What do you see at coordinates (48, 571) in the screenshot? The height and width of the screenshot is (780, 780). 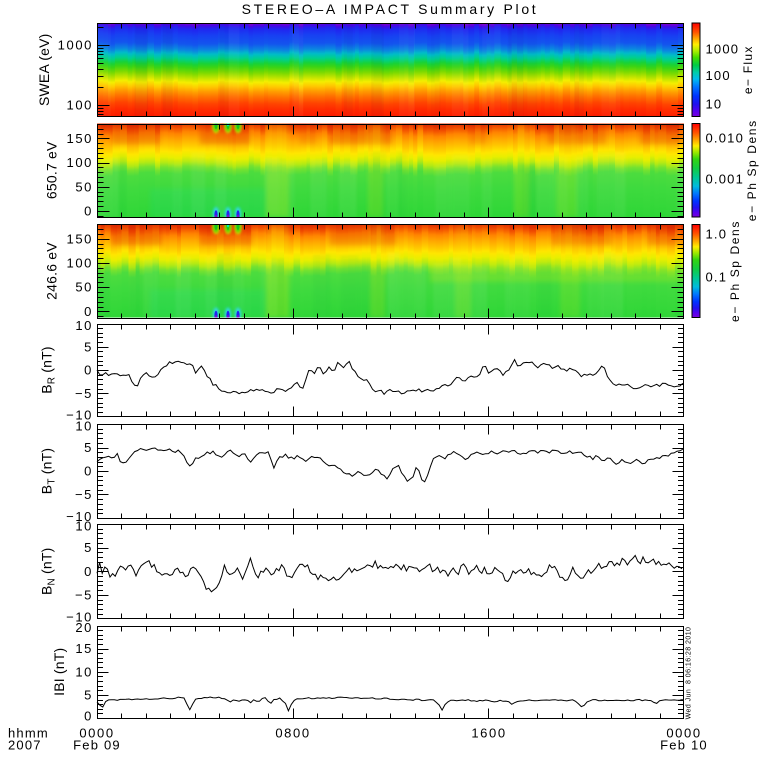 I see `svg-text: BN (nT)` at bounding box center [48, 571].